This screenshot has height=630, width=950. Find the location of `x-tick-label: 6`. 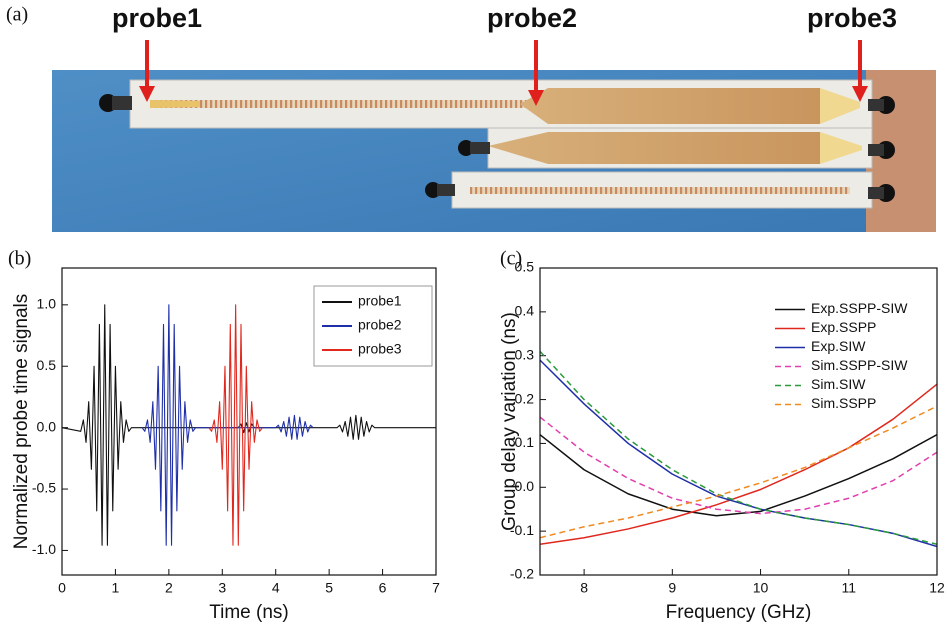

x-tick-label: 6 is located at coordinates (383, 588).